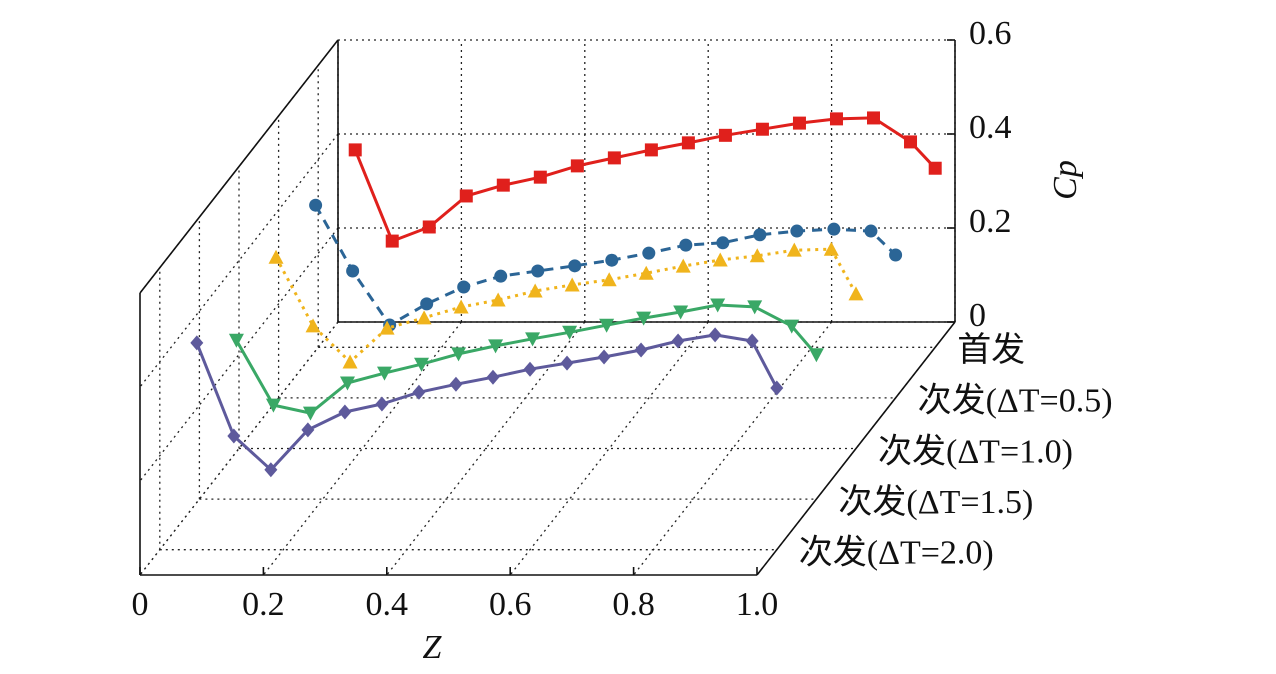  I want to click on legend-label: 首发, so click(991, 350).